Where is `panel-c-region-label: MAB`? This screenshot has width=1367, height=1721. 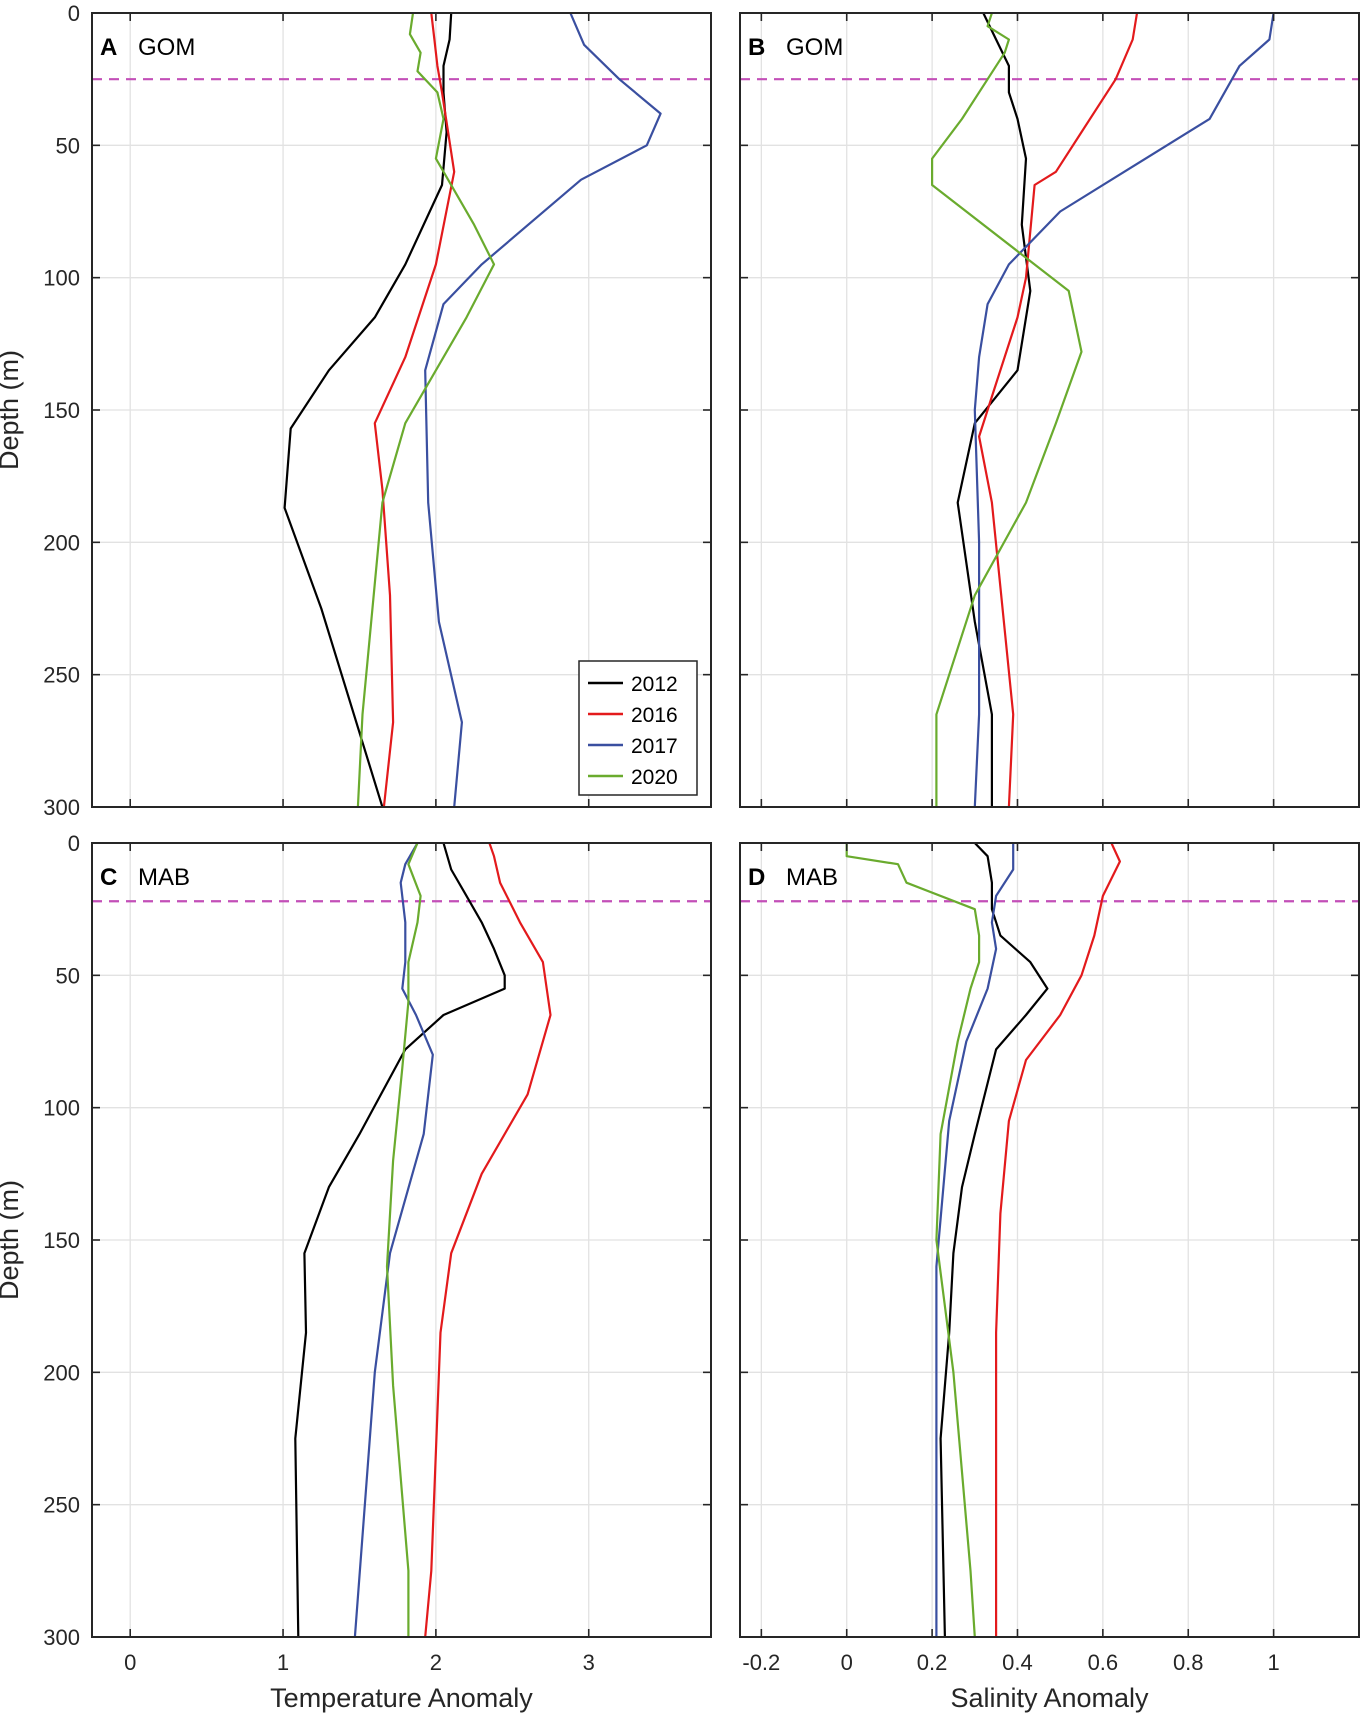
panel-c-region-label: MAB is located at coordinates (164, 877).